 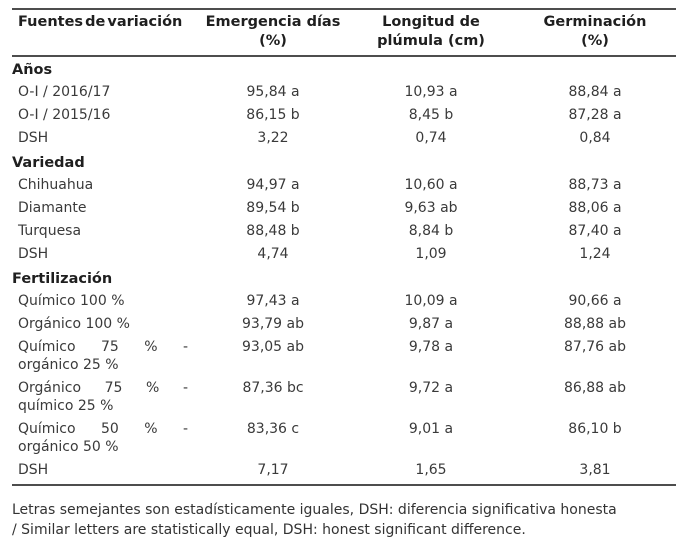 What do you see at coordinates (595, 347) in the screenshot?
I see `value-cell: 87,76 ab` at bounding box center [595, 347].